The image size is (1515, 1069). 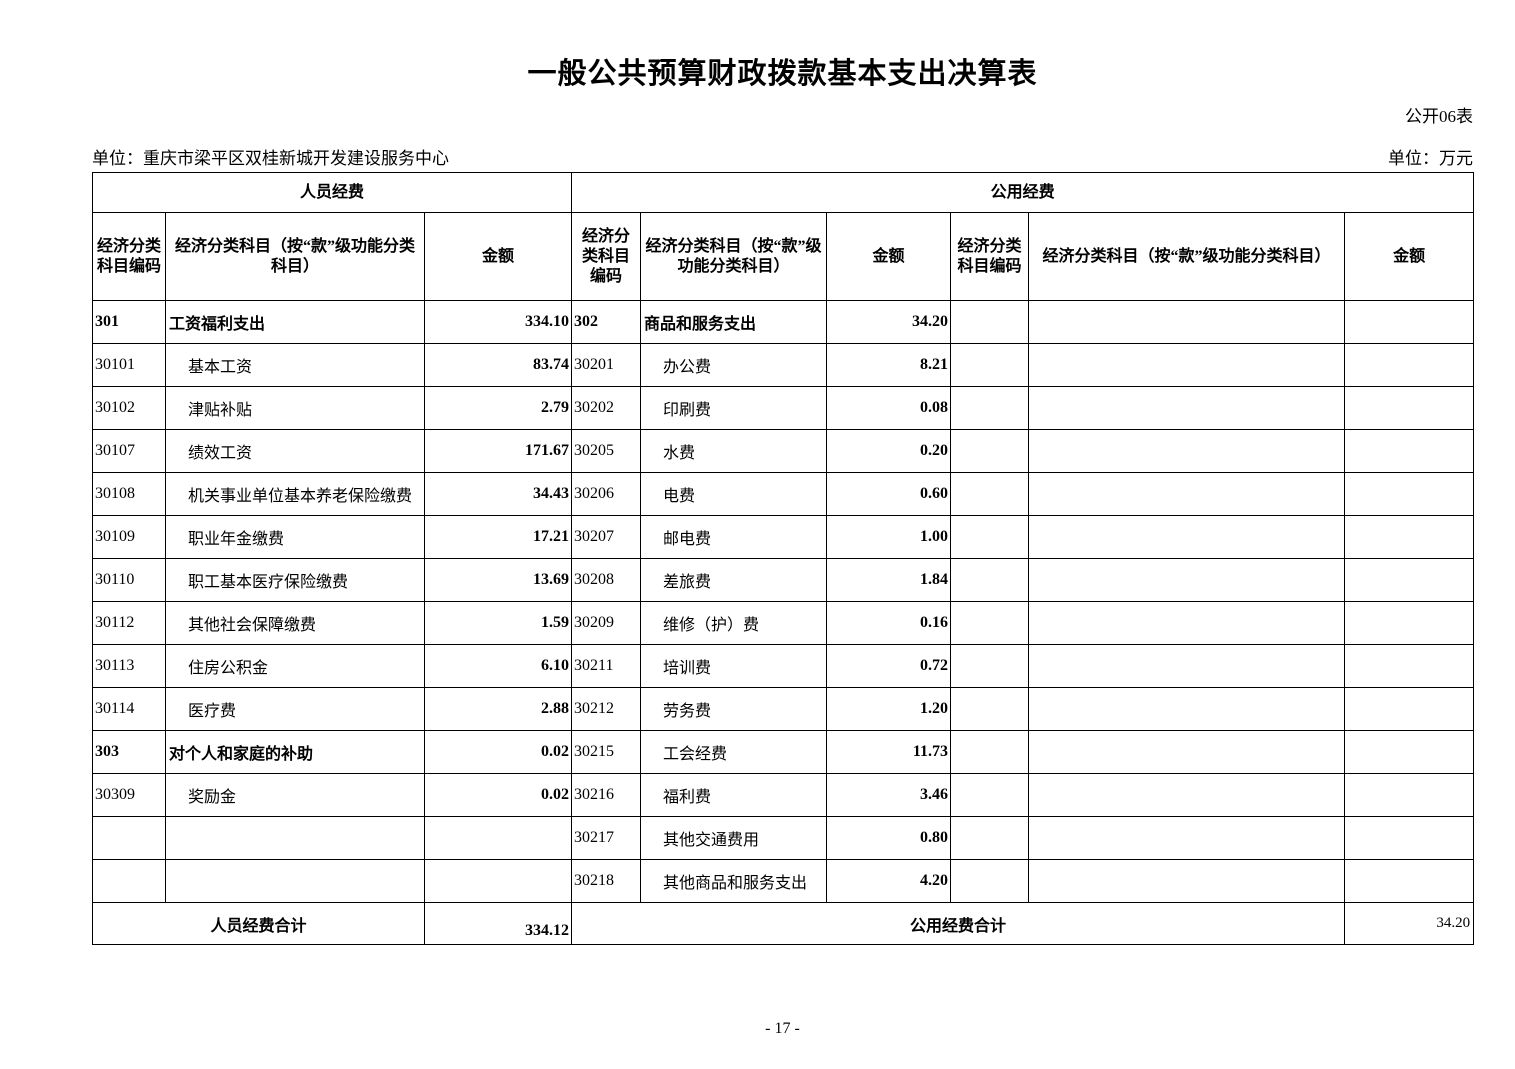 I want to click on personnel-subject-cell: 基本工资, so click(x=295, y=365).